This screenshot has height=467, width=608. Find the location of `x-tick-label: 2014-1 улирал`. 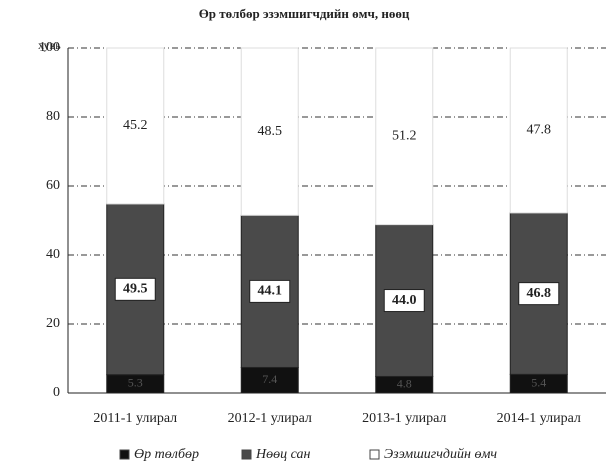

x-tick-label: 2014-1 улирал is located at coordinates (539, 418).